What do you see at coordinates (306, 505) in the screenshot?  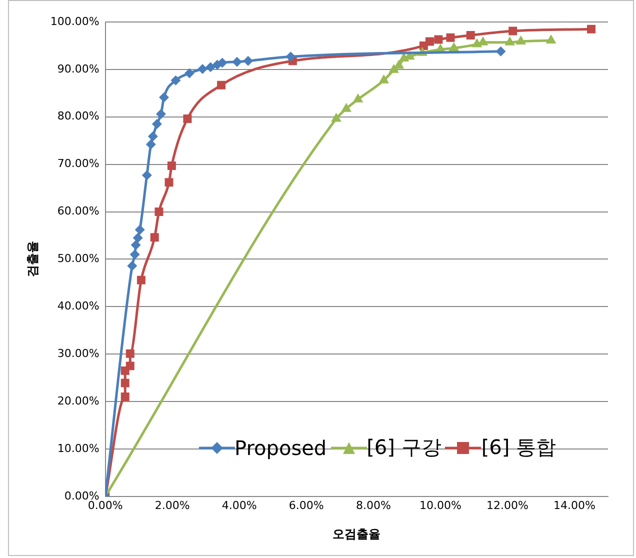 I see `x-tick-label: 6.00%` at bounding box center [306, 505].